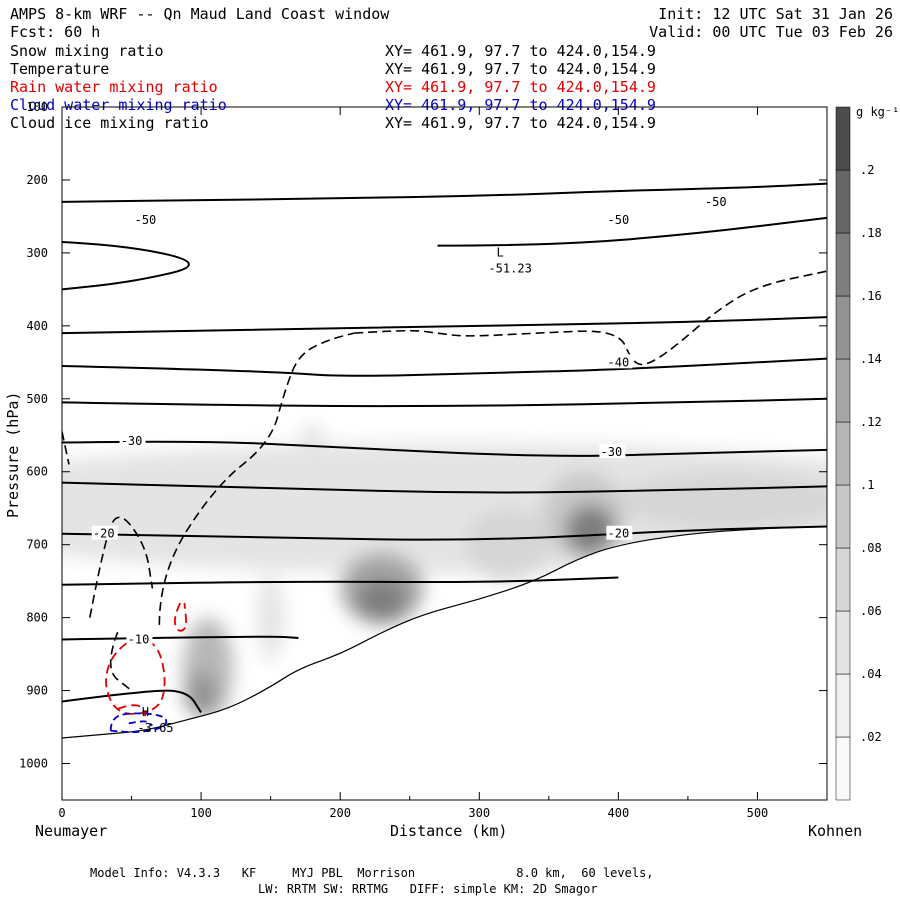  What do you see at coordinates (871, 233) in the screenshot?
I see `colorbar-tick-label: .18` at bounding box center [871, 233].